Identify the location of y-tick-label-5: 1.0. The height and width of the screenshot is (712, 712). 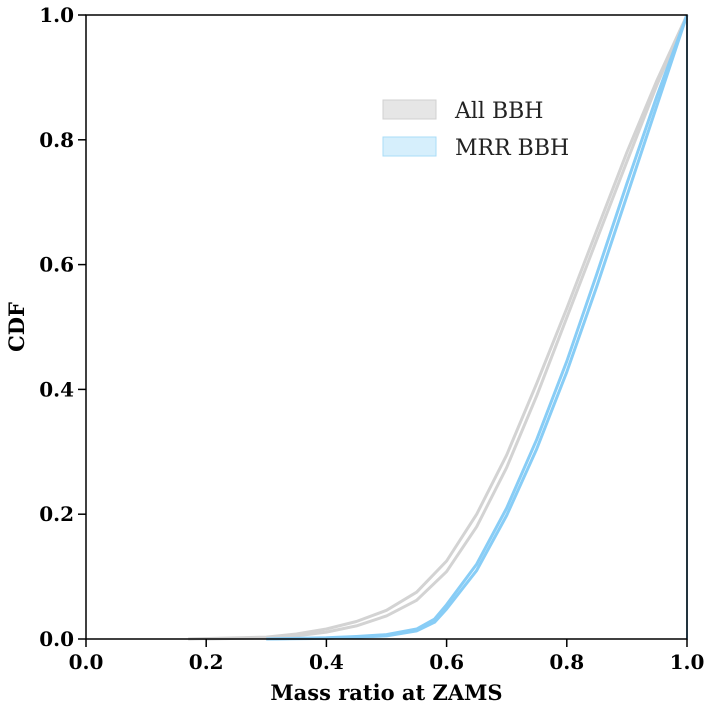
(56, 15).